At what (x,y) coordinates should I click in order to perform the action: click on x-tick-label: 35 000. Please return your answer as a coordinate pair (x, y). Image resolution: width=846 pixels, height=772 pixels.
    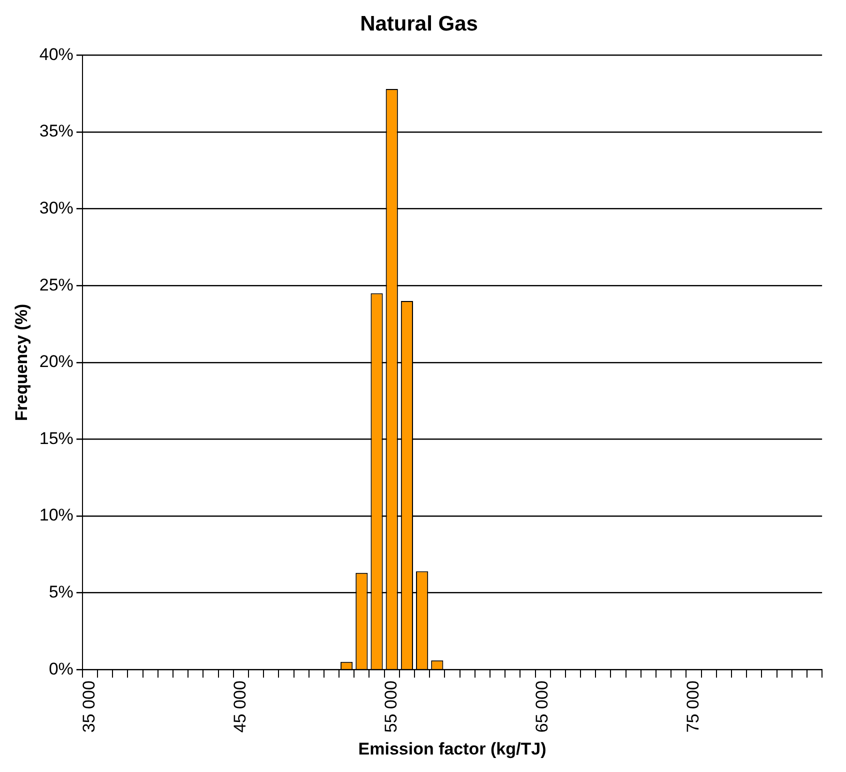
    Looking at the image, I should click on (89, 706).